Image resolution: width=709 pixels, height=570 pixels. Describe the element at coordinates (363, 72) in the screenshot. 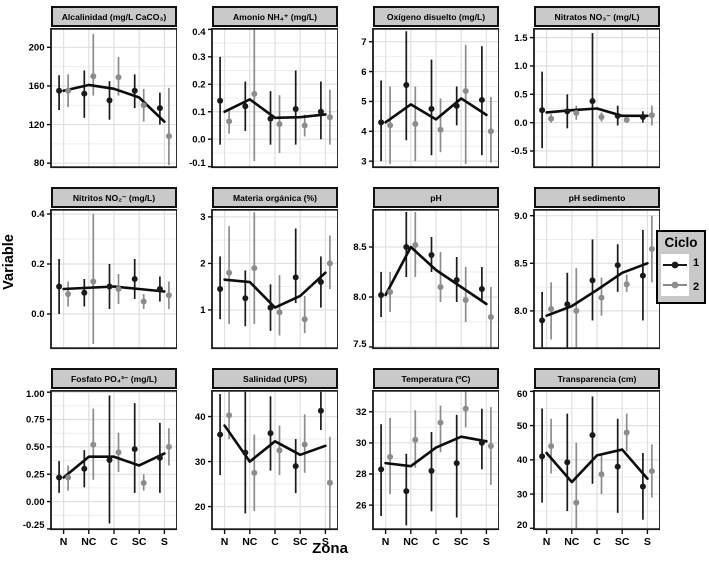

I see `svg-text: 6` at that location.